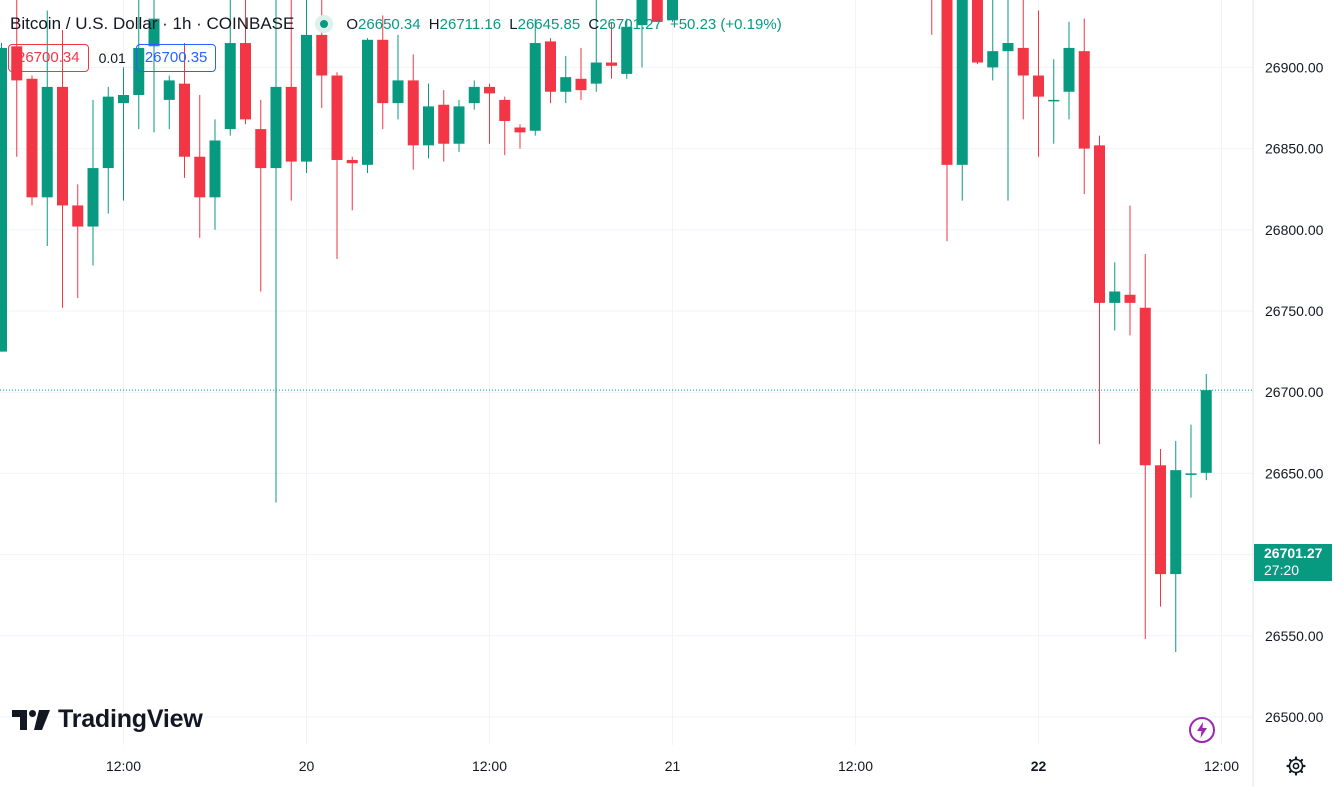  Describe the element at coordinates (1221, 766) in the screenshot. I see `time-tick-label: 12:00` at that location.